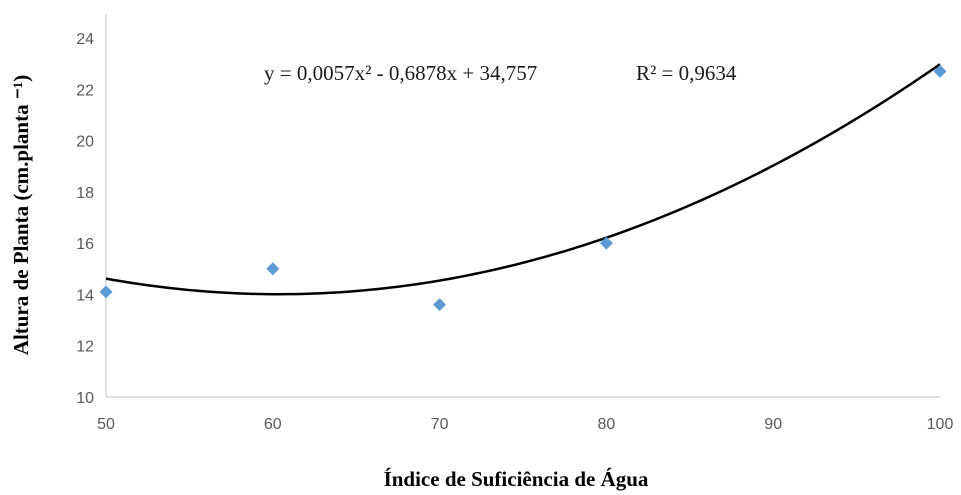 The image size is (961, 495). What do you see at coordinates (273, 424) in the screenshot?
I see `x-tick-label: 60` at bounding box center [273, 424].